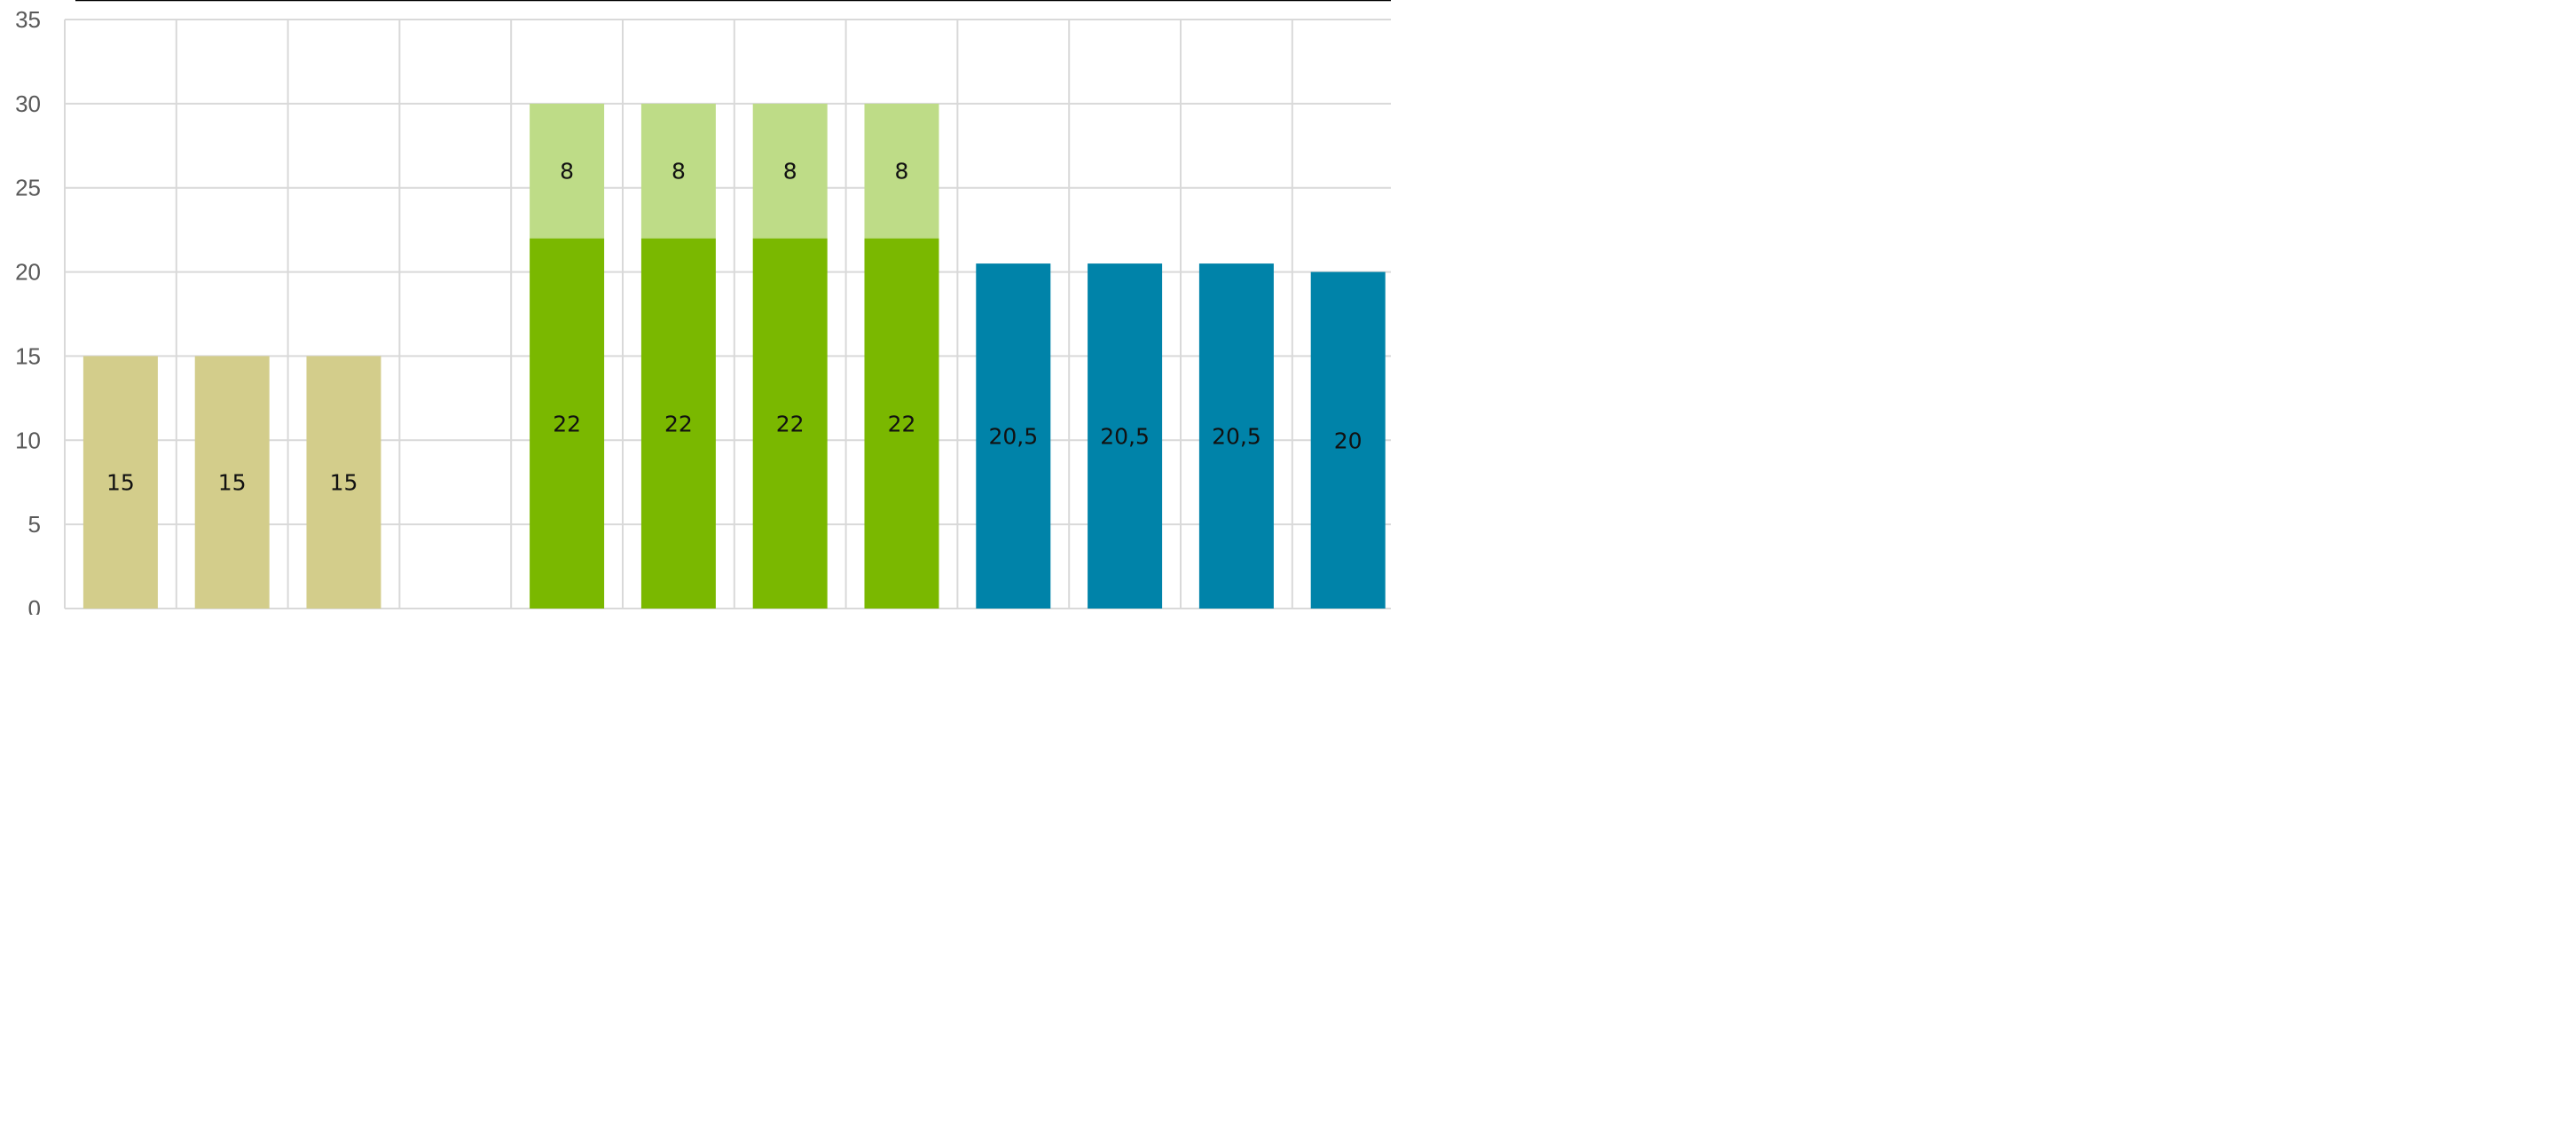  I want to click on data-label-1-1: 15, so click(120, 483).